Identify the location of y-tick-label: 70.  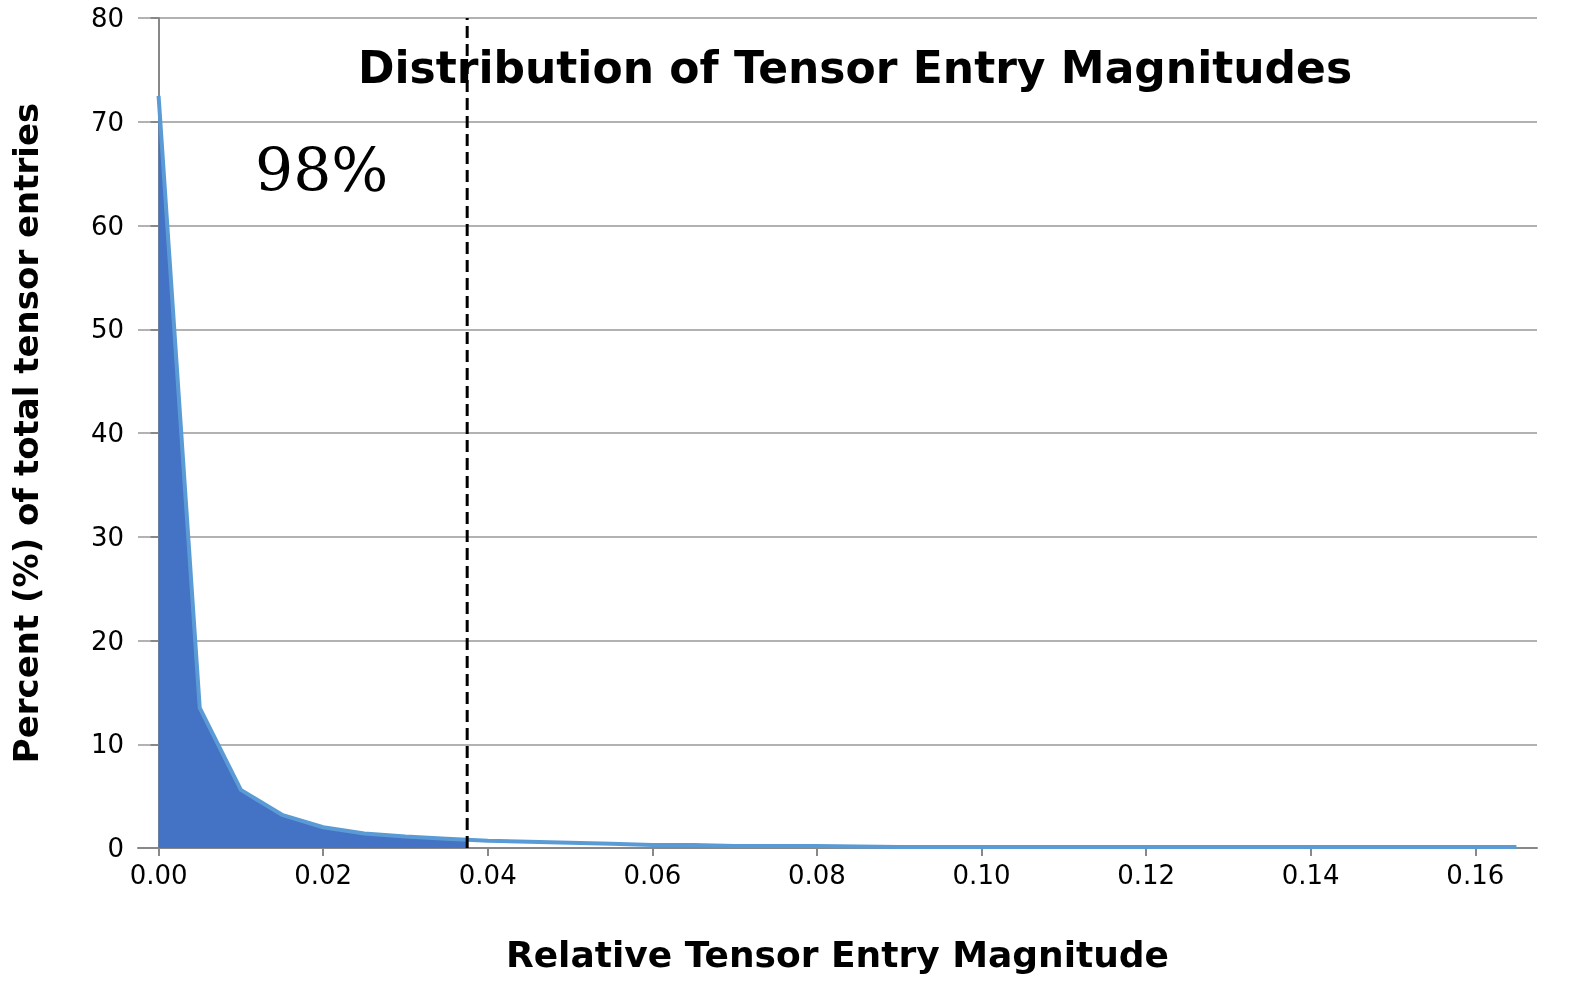
(107, 121).